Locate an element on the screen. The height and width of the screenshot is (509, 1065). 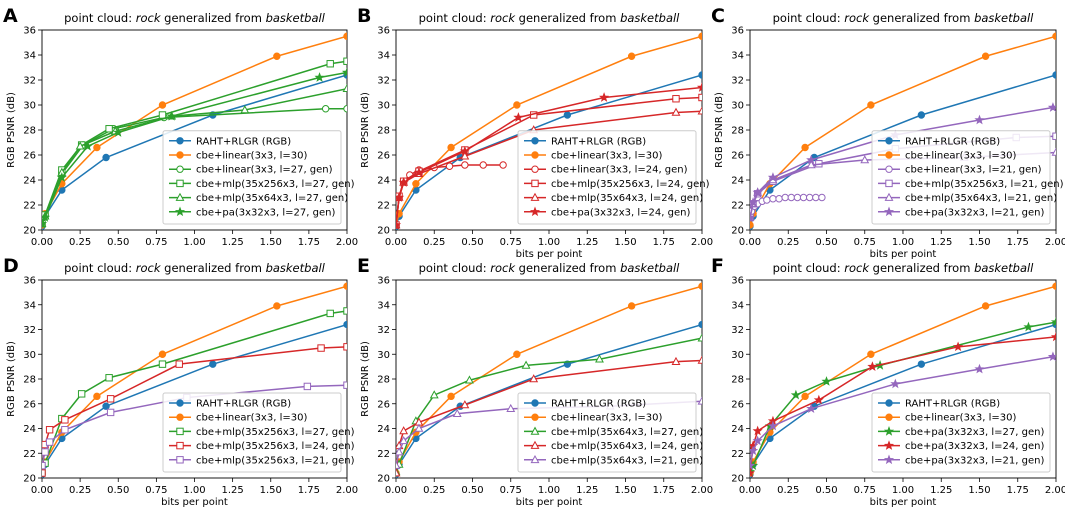
legend-entry: cbe+mlp(35x256x3, l=24, gen) is located at coordinates (630, 184).